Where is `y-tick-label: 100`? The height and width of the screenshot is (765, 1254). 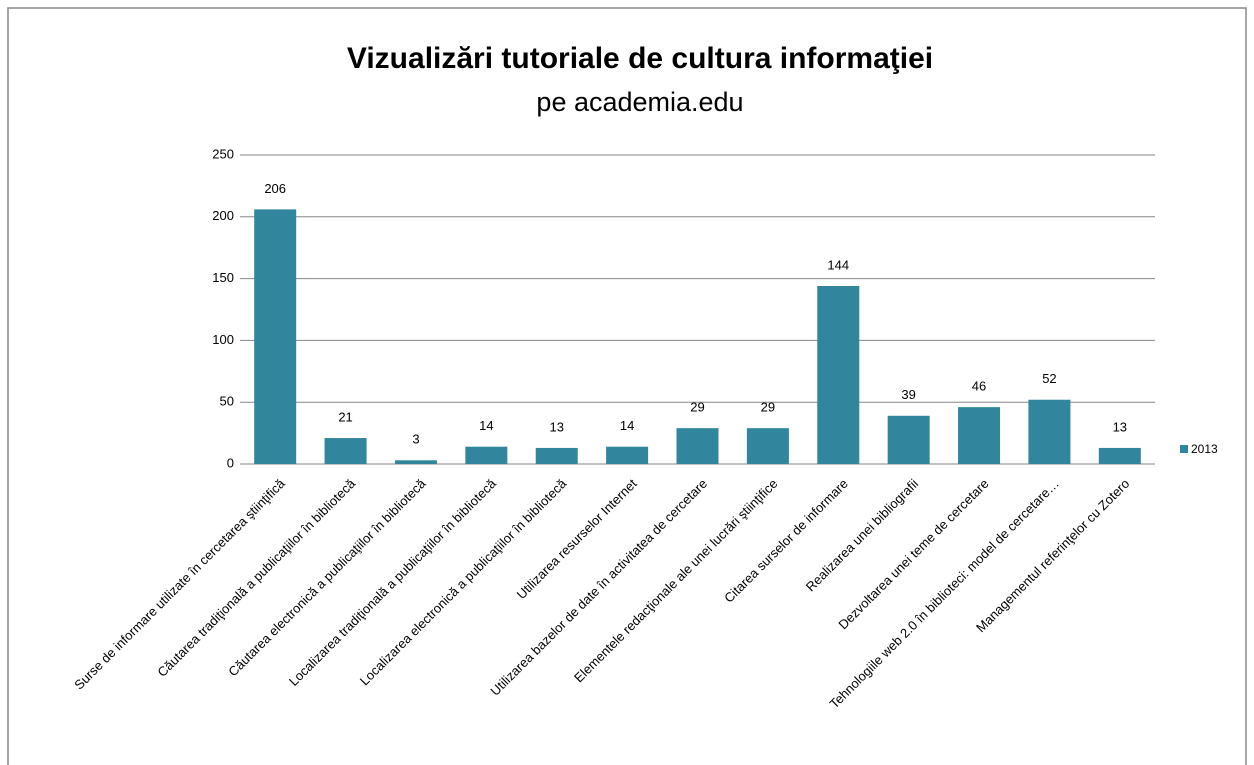 y-tick-label: 100 is located at coordinates (223, 339).